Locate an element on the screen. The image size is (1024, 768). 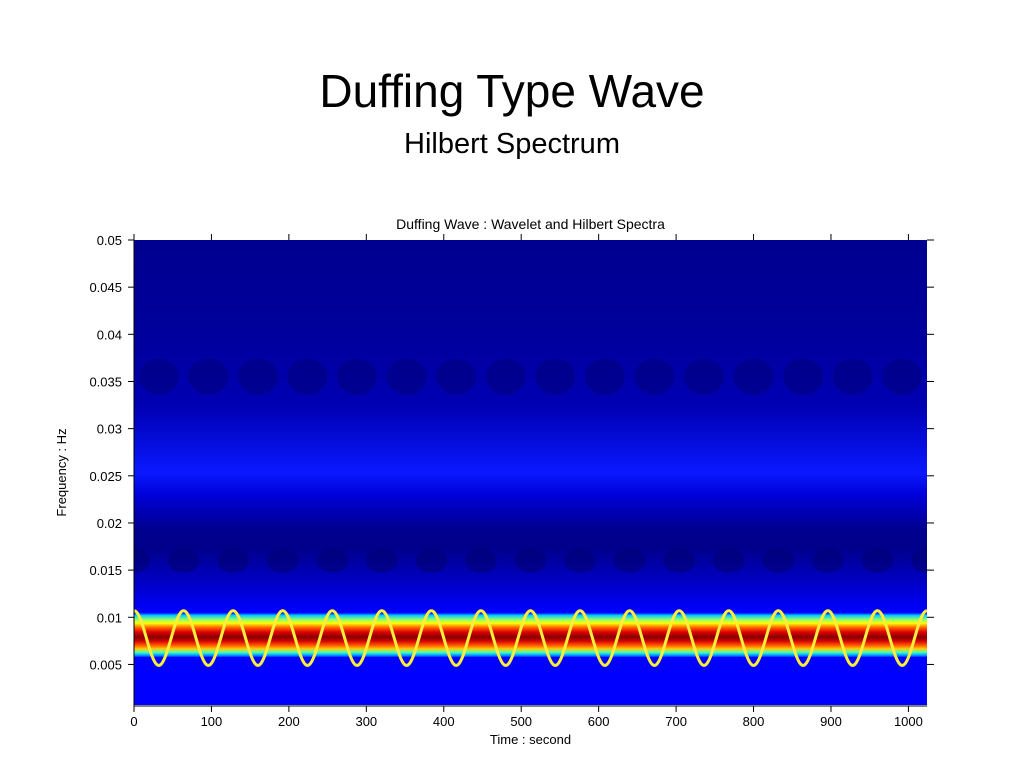
y-tick-label: 0.01 is located at coordinates (109, 617).